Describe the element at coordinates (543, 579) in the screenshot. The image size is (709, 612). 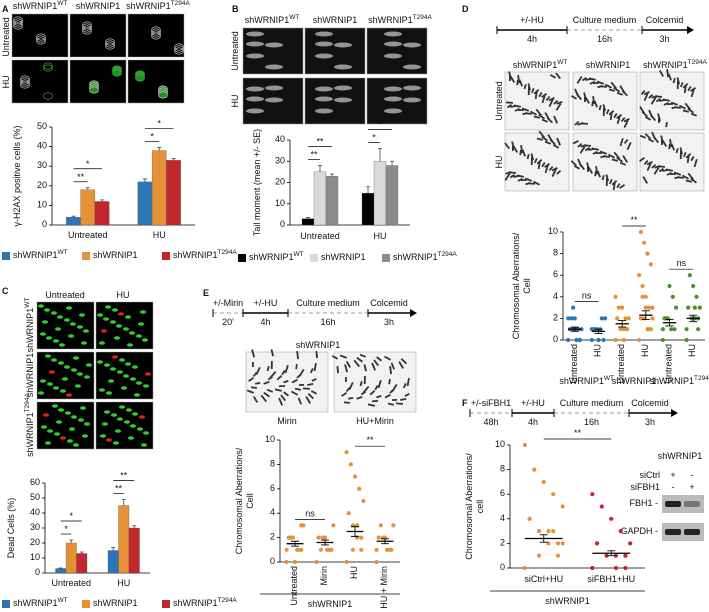
I see `text-span: siCtrl+HU` at that location.